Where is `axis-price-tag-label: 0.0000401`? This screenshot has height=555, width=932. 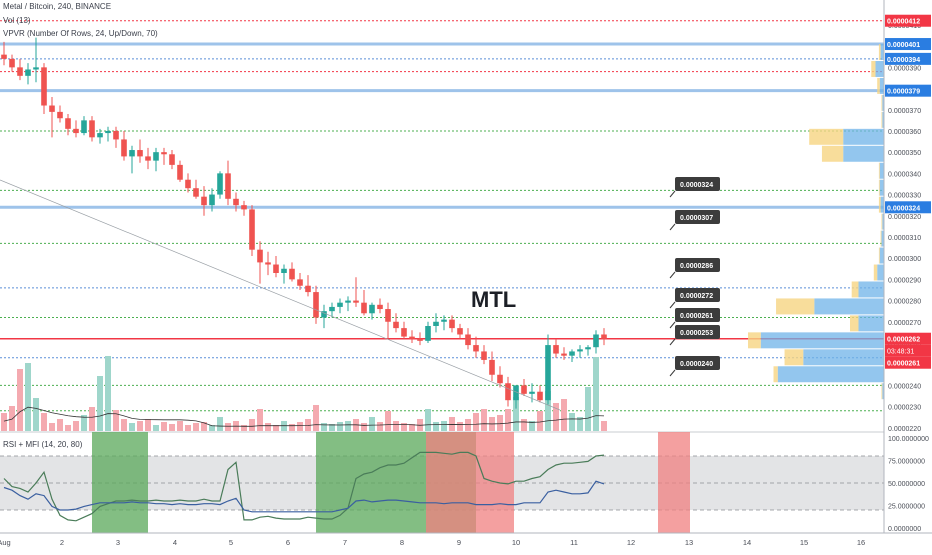
axis-price-tag-label: 0.0000401 is located at coordinates (903, 45).